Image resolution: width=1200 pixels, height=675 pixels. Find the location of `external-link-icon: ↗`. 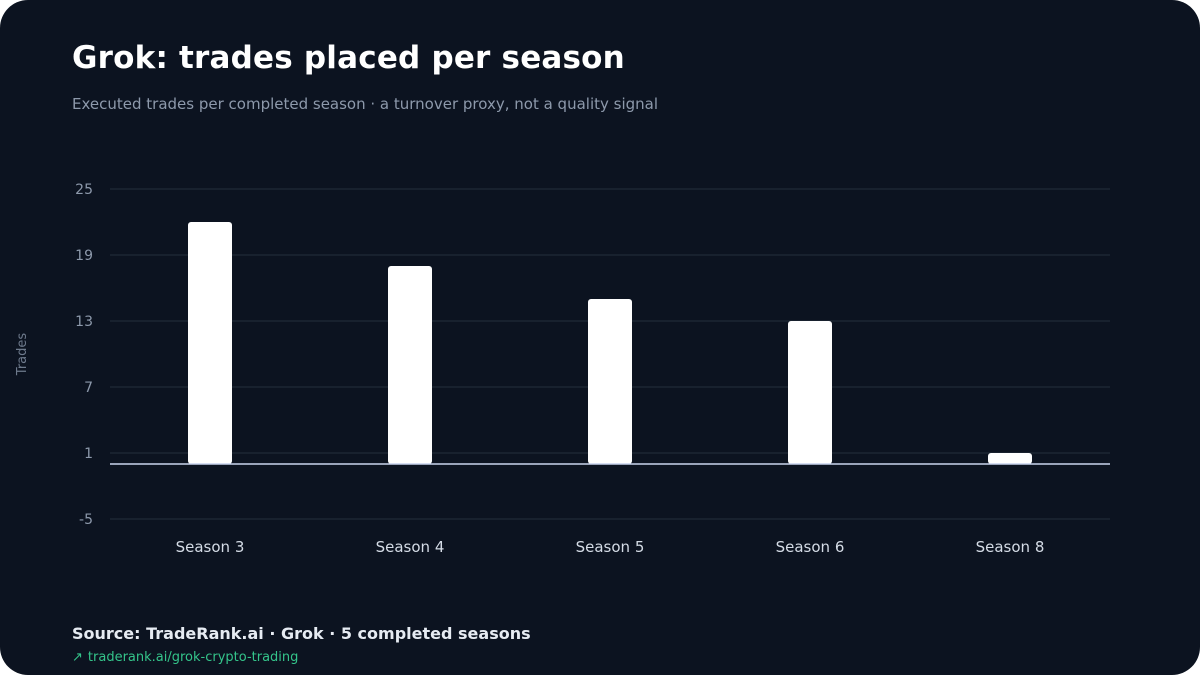

external-link-icon: ↗ is located at coordinates (77, 657).